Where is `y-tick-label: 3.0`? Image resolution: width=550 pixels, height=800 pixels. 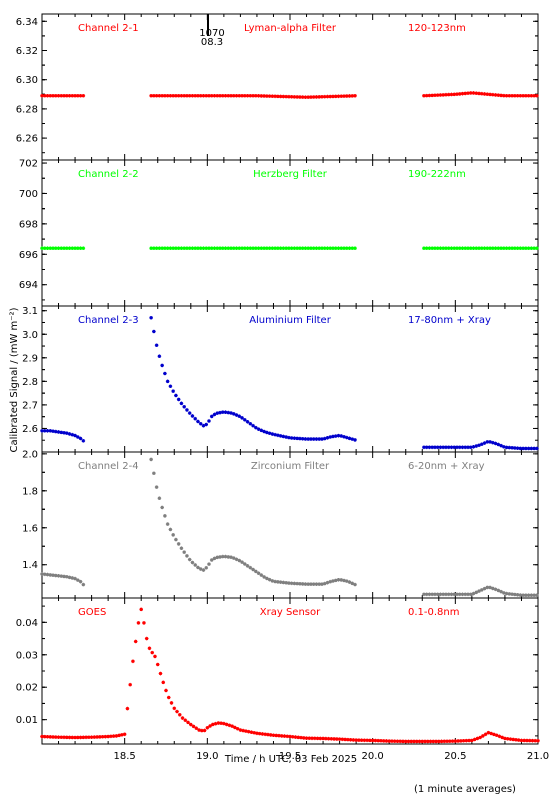
y-tick-label: 3.0 is located at coordinates (30, 335).